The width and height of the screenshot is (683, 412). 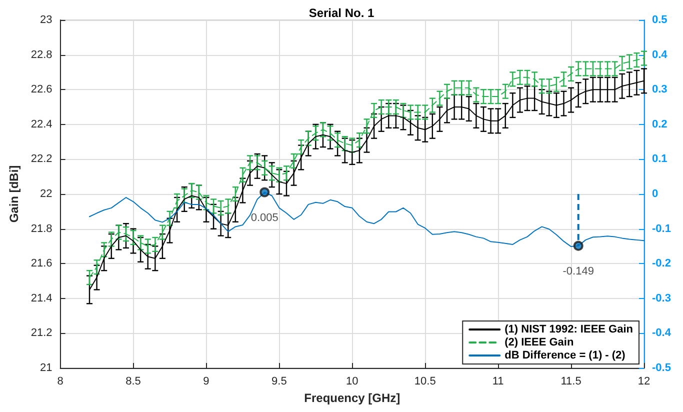 I want to click on y2-tick-label: 0.4, so click(x=660, y=54).